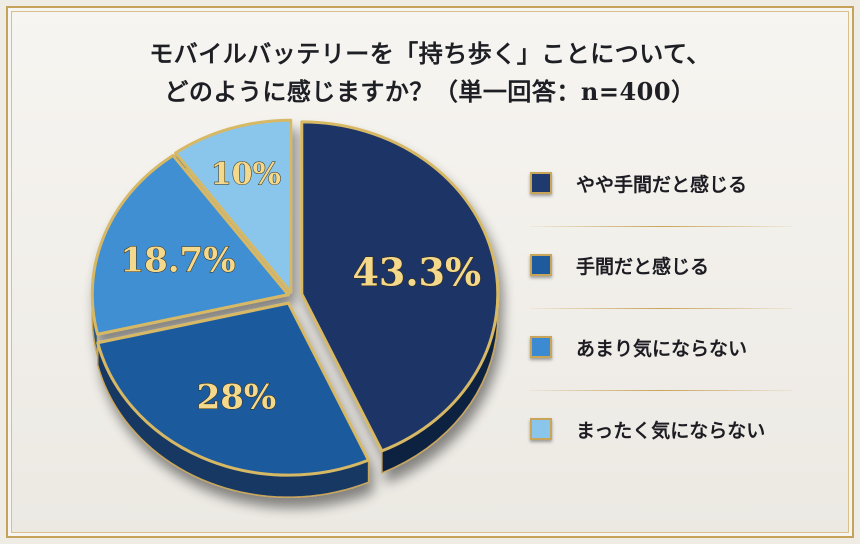  I want to click on data-label-1: 43.3%, so click(416, 271).